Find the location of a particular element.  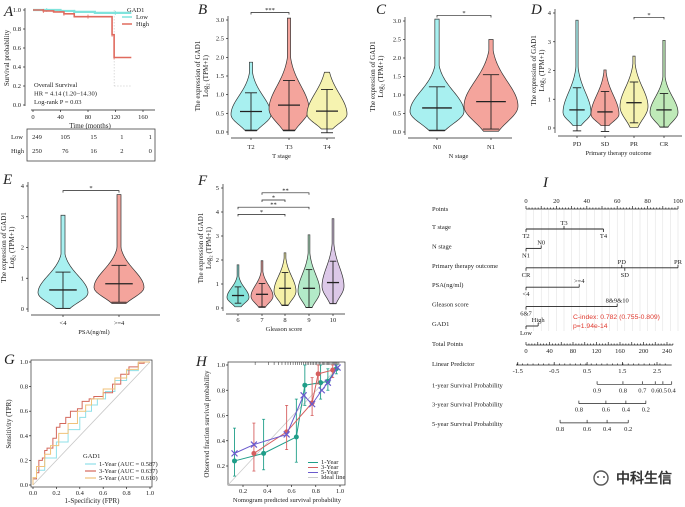

y-tick-label: 2.0 is located at coordinates (220, 57).